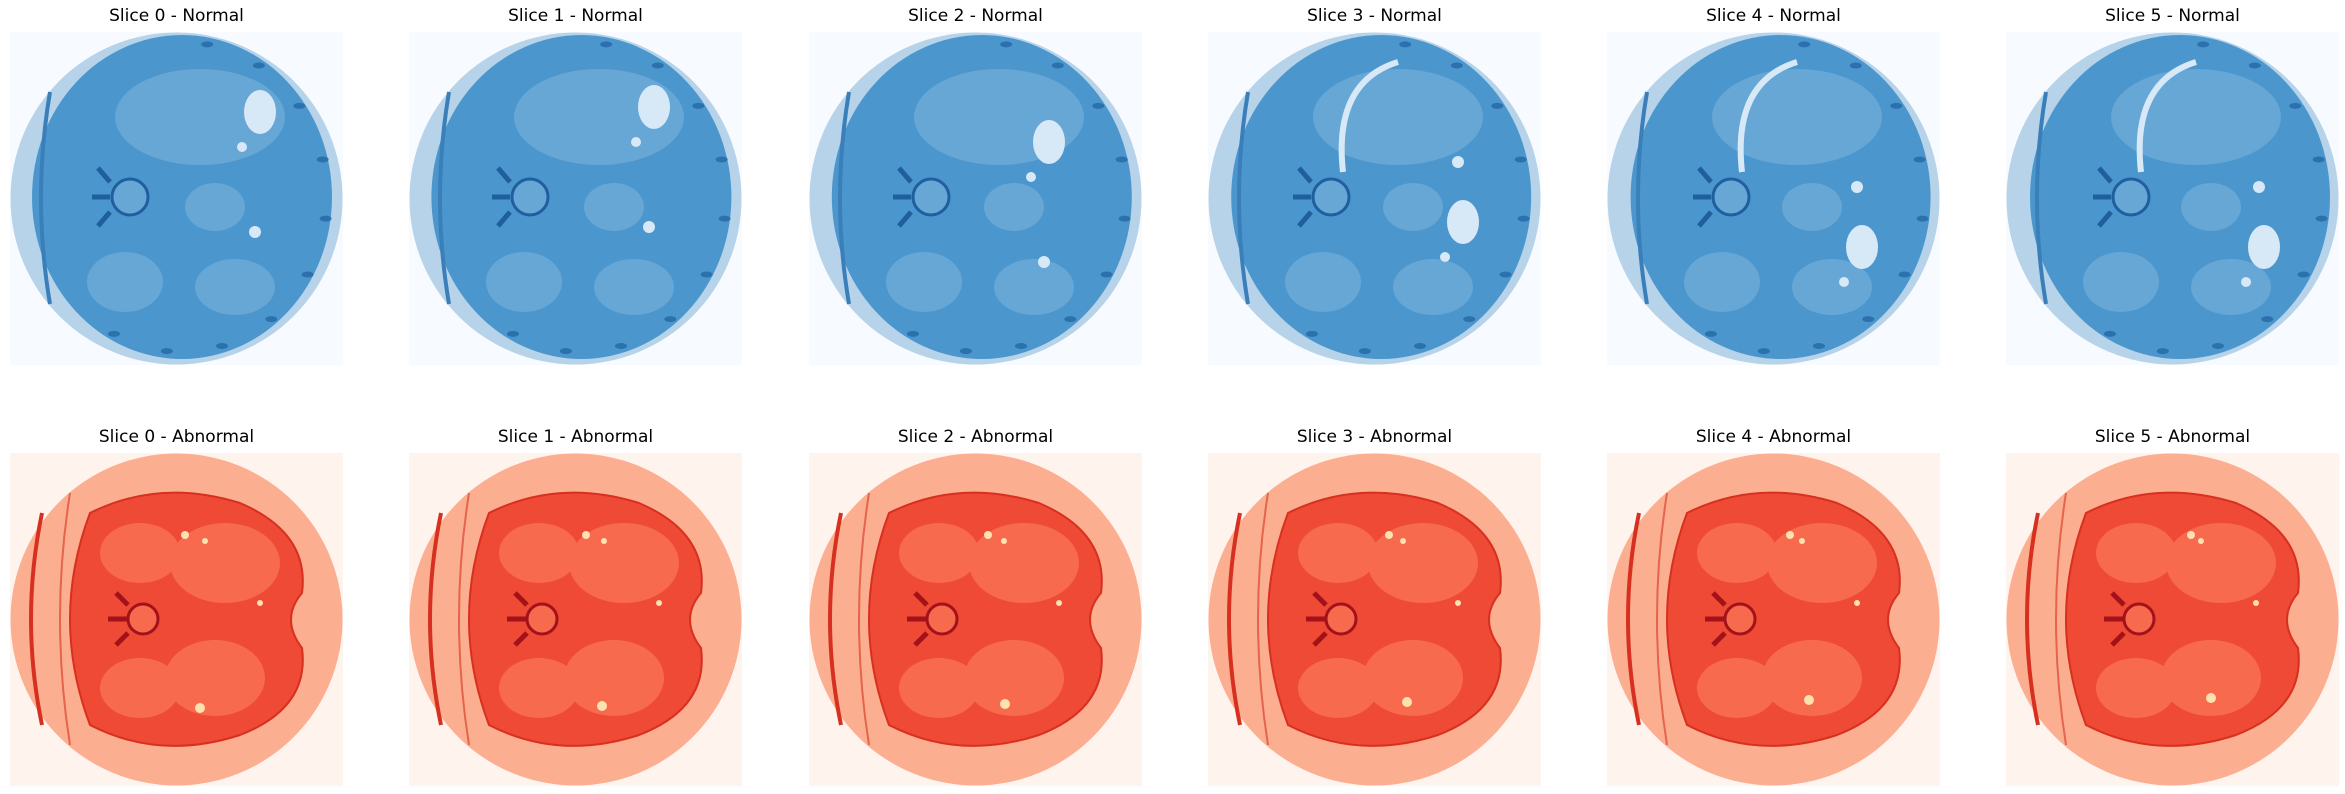 The height and width of the screenshot is (794, 2345). What do you see at coordinates (575, 16) in the screenshot?
I see `slice-title: Slice 1 - Normal` at bounding box center [575, 16].